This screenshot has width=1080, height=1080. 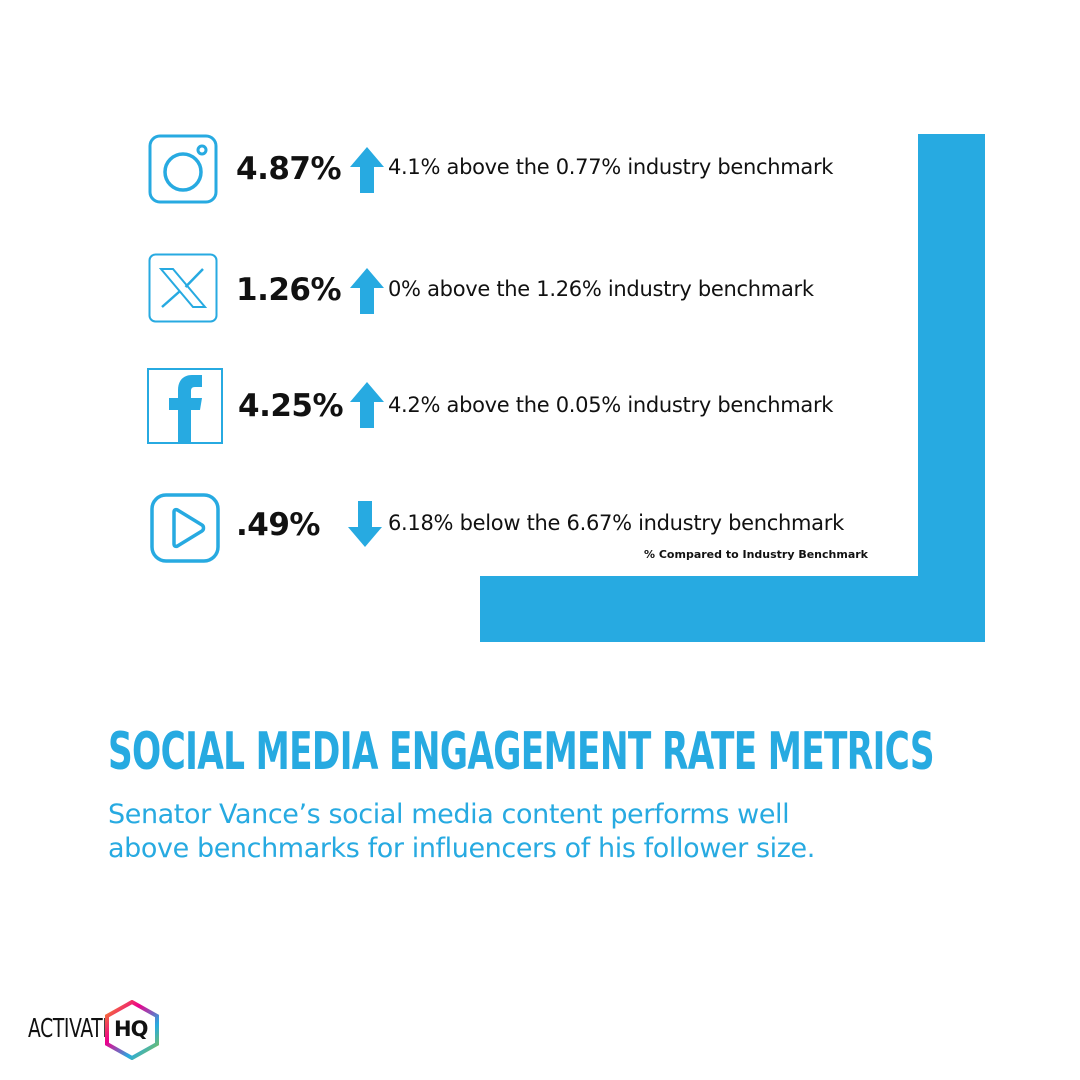 What do you see at coordinates (732, 609) in the screenshot?
I see `decorative-frame-horizontal` at bounding box center [732, 609].